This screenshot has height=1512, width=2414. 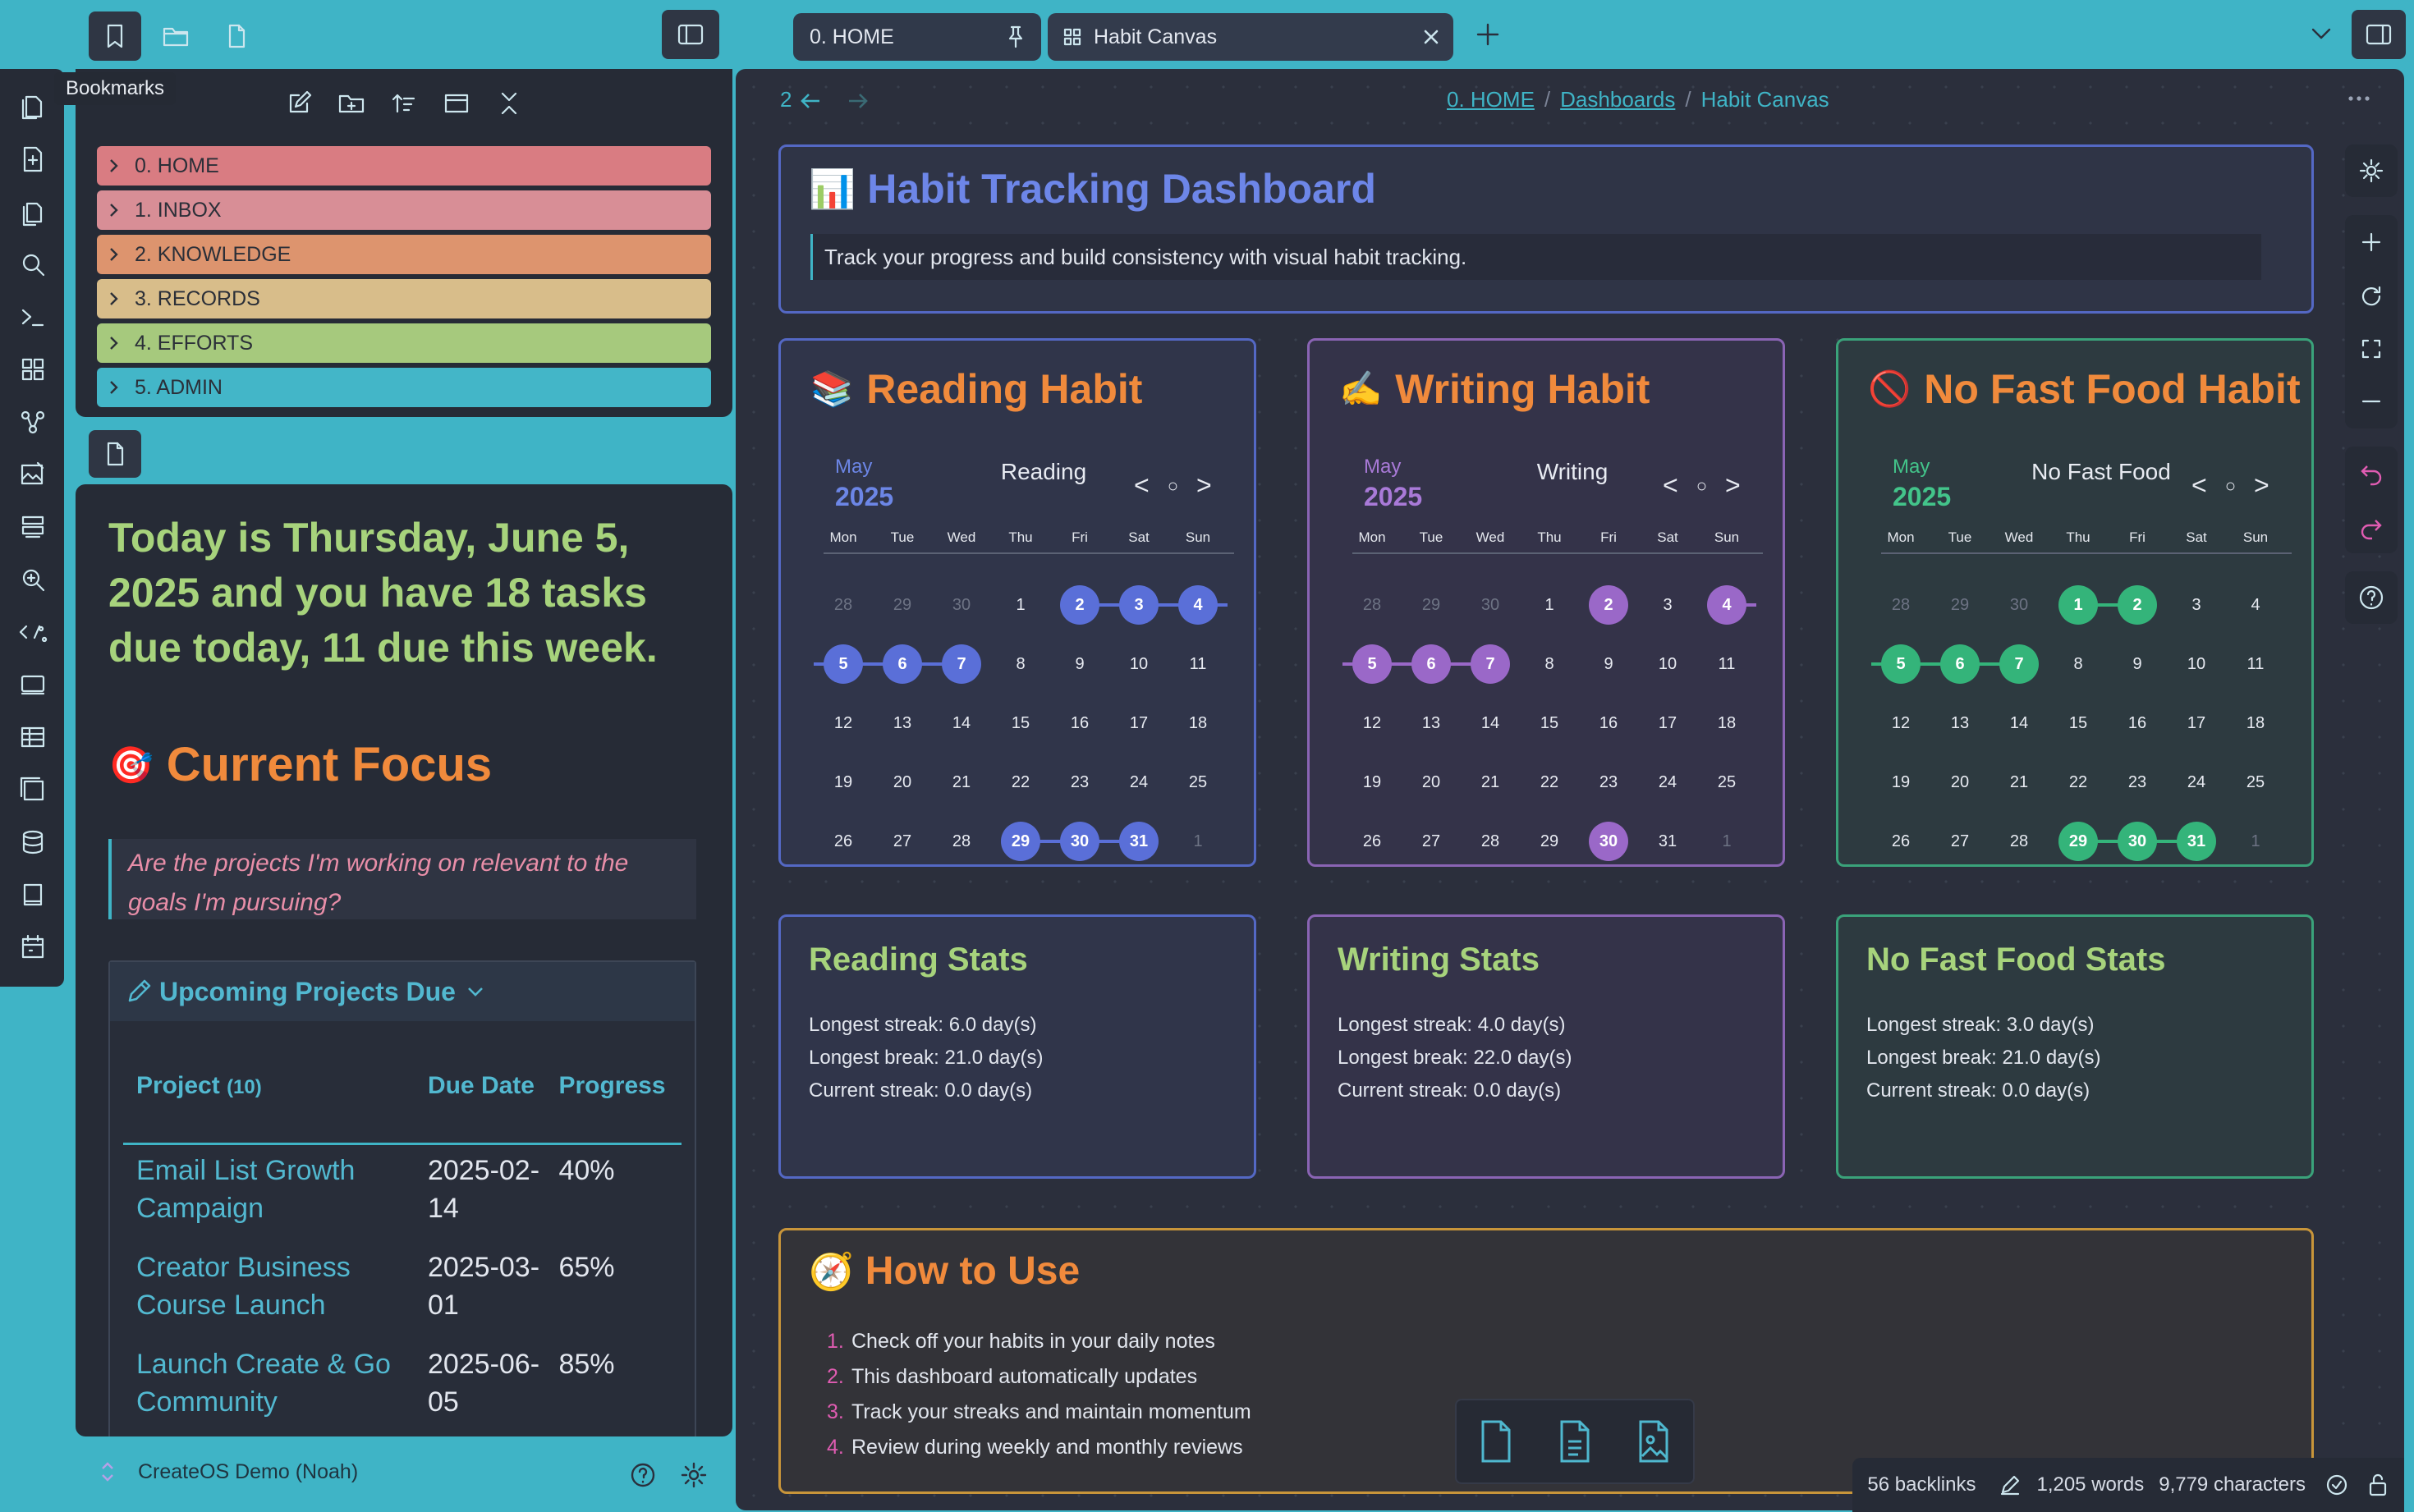 I want to click on breadcrumb-dashboards: Dashboards, so click(x=1618, y=99).